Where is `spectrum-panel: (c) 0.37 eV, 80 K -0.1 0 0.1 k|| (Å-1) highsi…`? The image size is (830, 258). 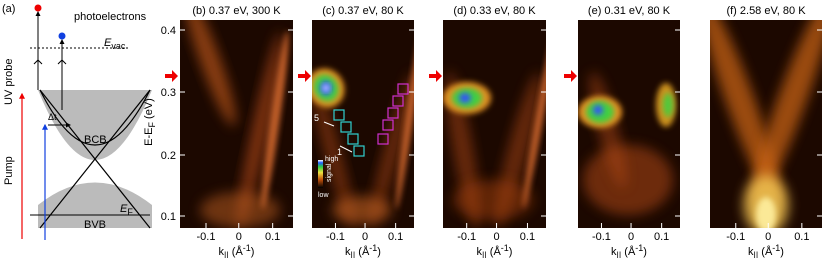
spectrum-panel: (c) 0.37 eV, 80 K -0.1 0 0.1 k|| (Å-1) highsi… is located at coordinates (356, 131).